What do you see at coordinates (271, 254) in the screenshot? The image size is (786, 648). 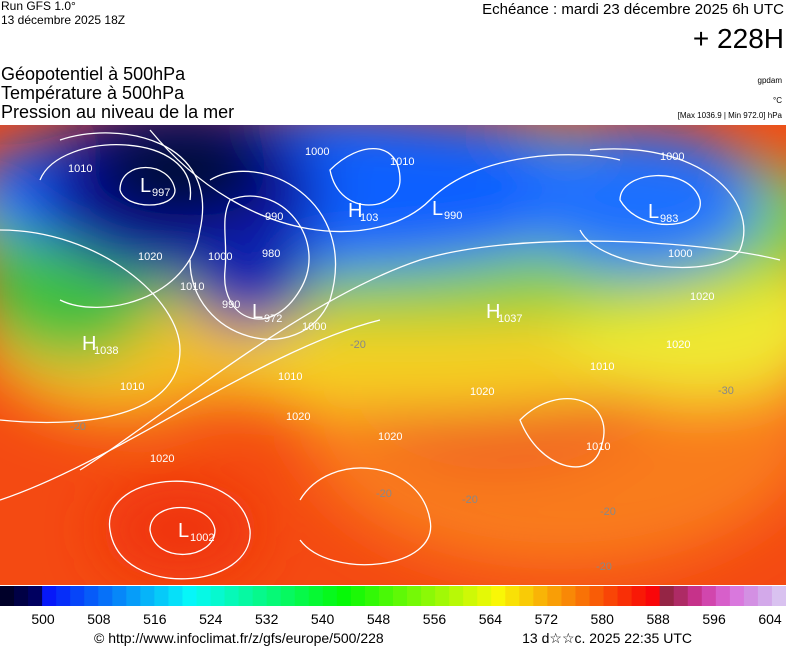 I see `isobar-label: 980` at bounding box center [271, 254].